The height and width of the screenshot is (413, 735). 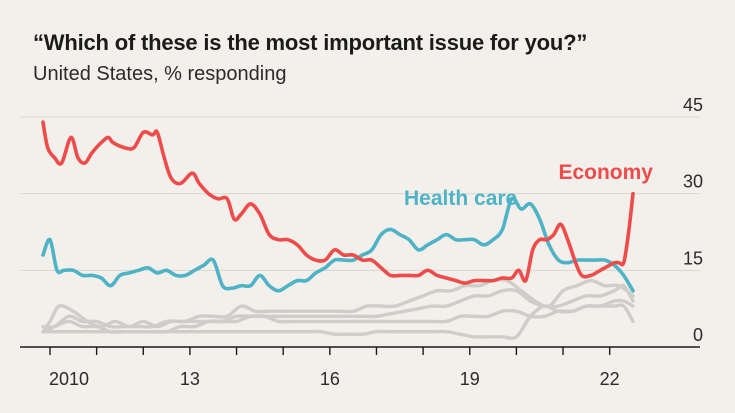 I want to click on chart-subtitle: United States, % responding, so click(x=160, y=74).